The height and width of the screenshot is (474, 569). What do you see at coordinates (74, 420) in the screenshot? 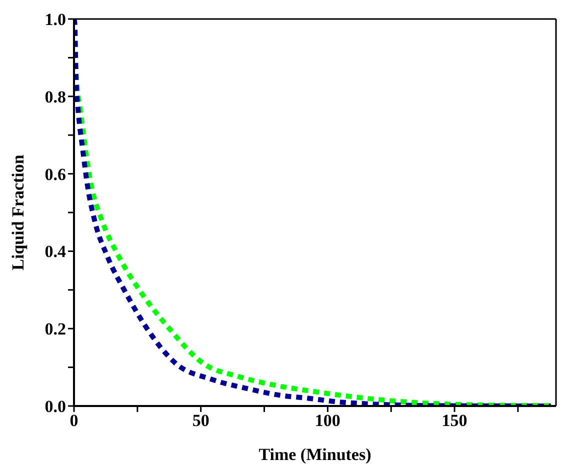
I see `x-tick-label: 0` at bounding box center [74, 420].